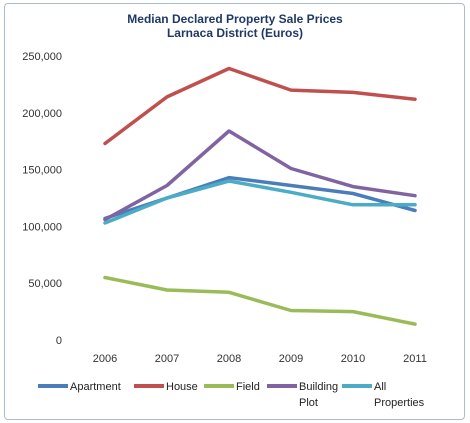 The width and height of the screenshot is (470, 423). I want to click on y-tick-label: 100,000, so click(42, 227).